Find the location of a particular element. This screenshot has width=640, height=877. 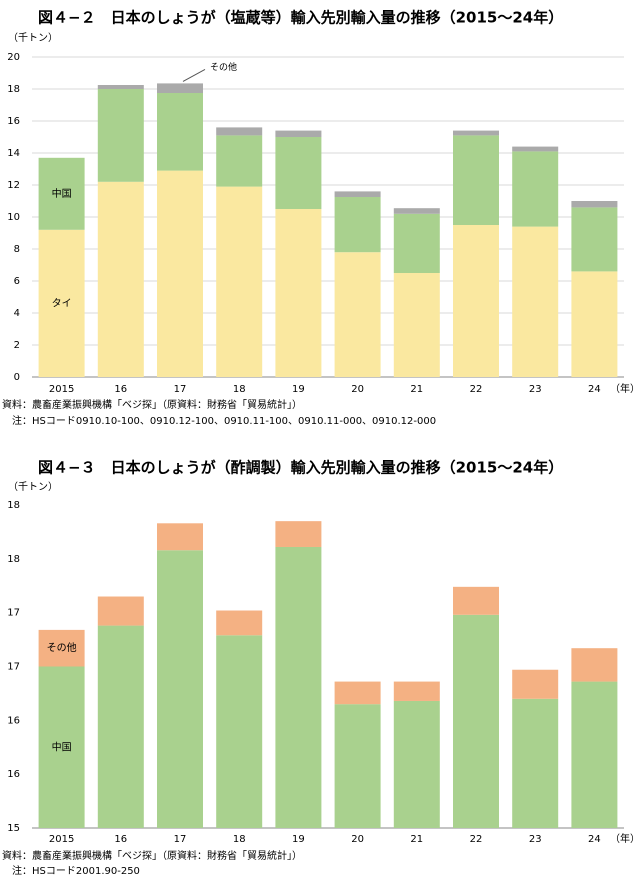

x-tick-label: 17 is located at coordinates (180, 839).